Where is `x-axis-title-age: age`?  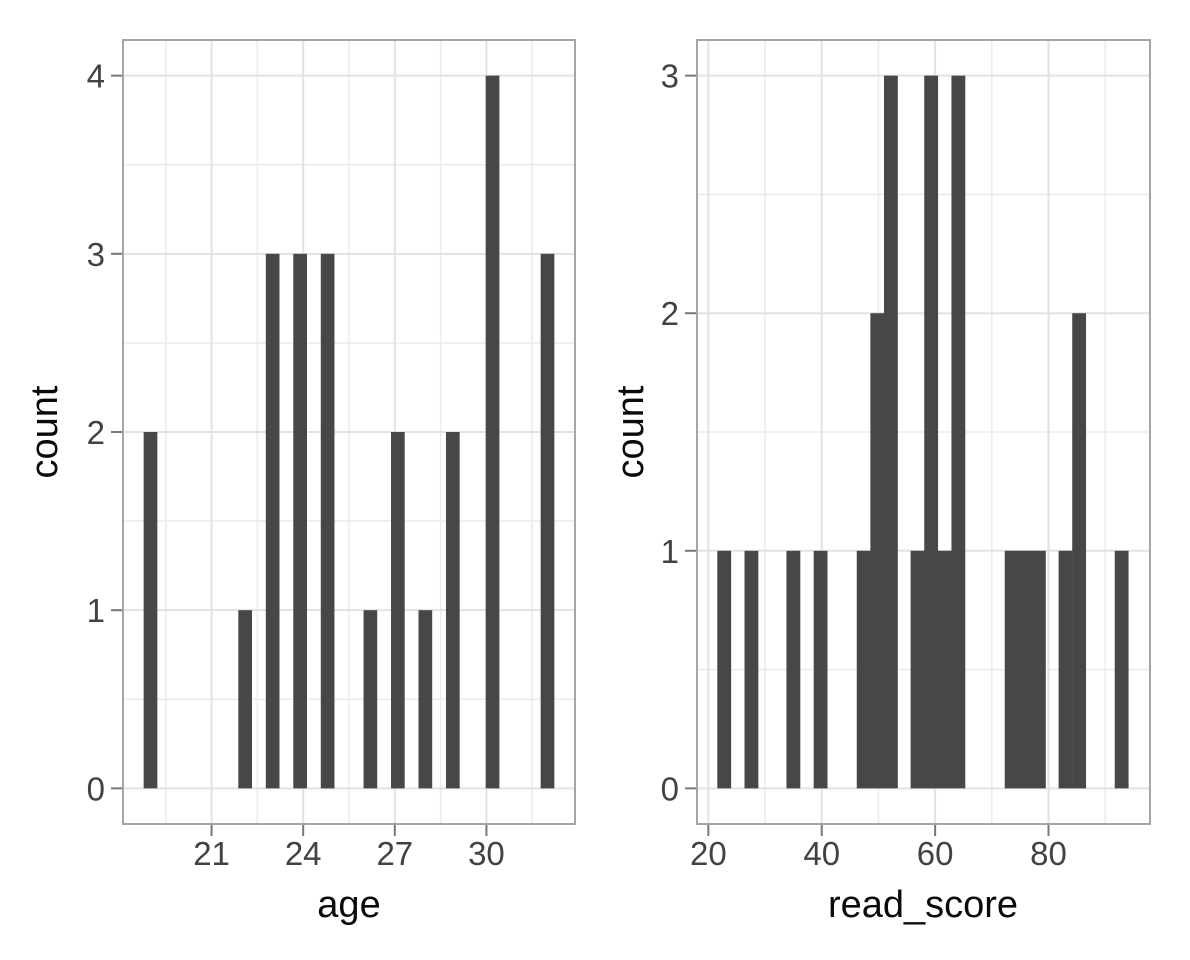
x-axis-title-age: age is located at coordinates (349, 905).